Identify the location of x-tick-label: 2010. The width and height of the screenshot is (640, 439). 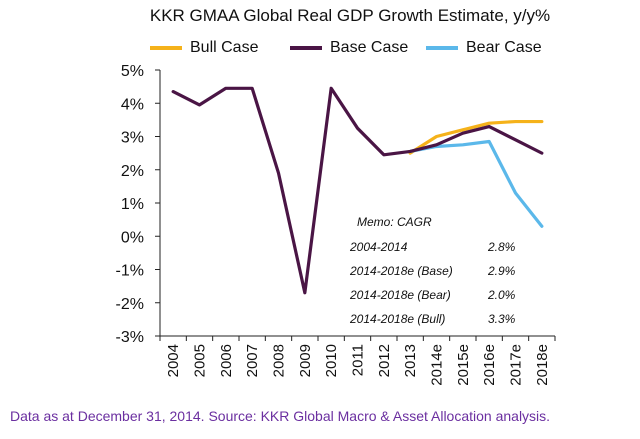
(331, 360).